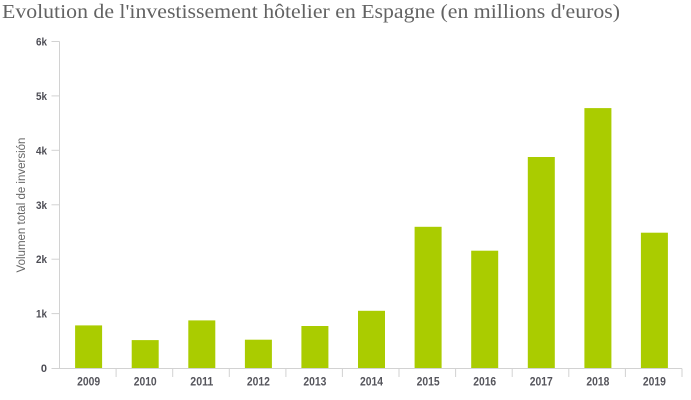 The height and width of the screenshot is (400, 691). Describe the element at coordinates (42, 315) in the screenshot. I see `svg-text: 1k` at that location.